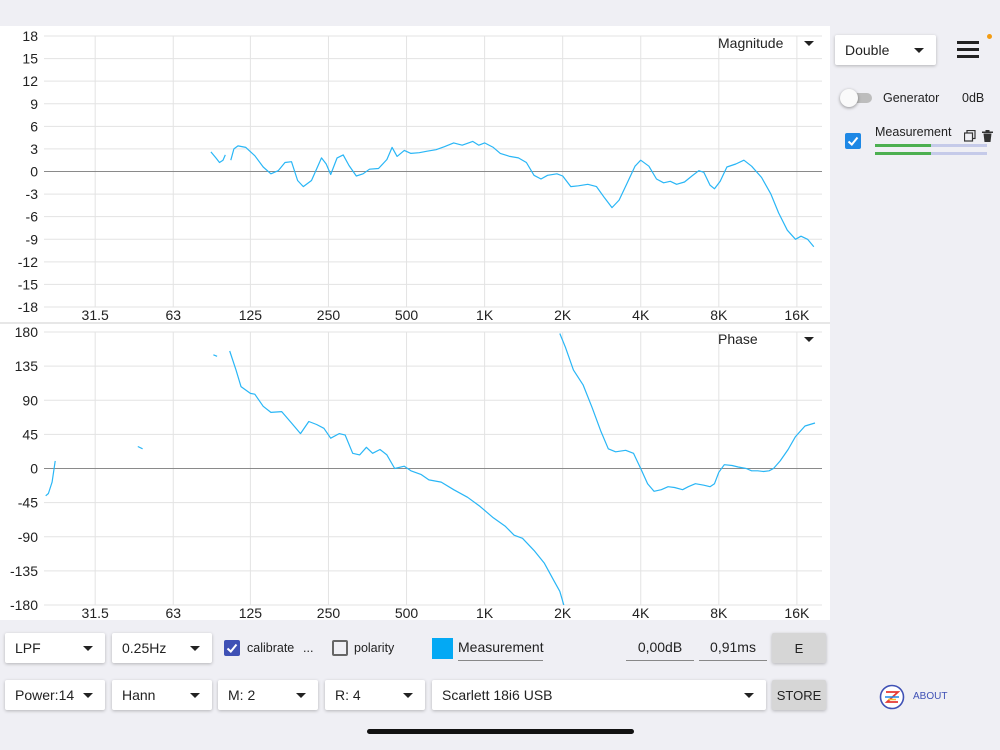 This screenshot has width=1000, height=750. What do you see at coordinates (340, 648) in the screenshot?
I see `polarity-checkbox` at bounding box center [340, 648].